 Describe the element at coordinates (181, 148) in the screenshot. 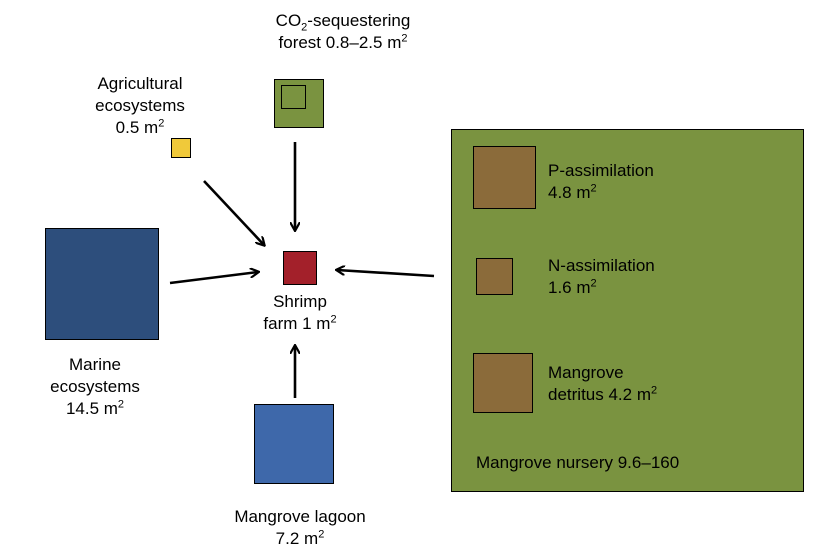

I see `agricultural-box` at that location.